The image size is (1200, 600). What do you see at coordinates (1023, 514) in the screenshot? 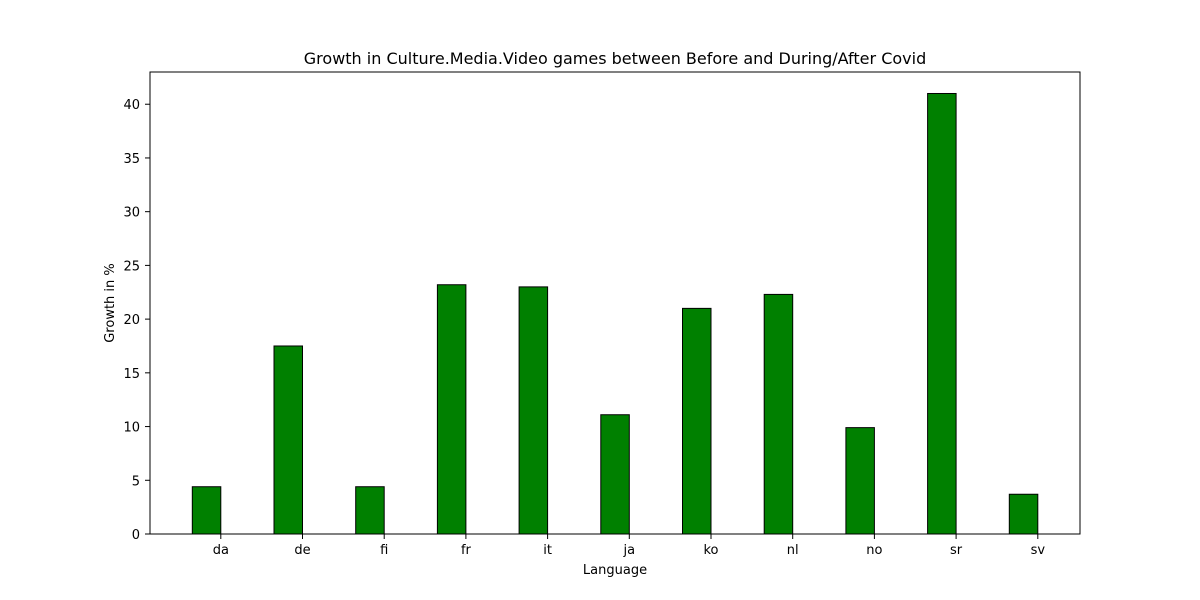
I see `bar-sv` at bounding box center [1023, 514].